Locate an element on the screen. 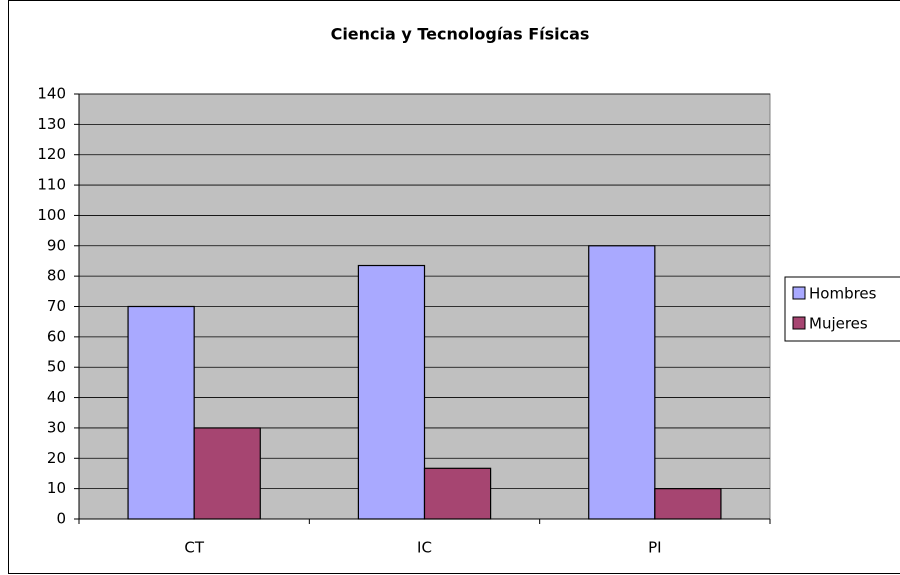  y-tick-label: 90 is located at coordinates (56, 245).